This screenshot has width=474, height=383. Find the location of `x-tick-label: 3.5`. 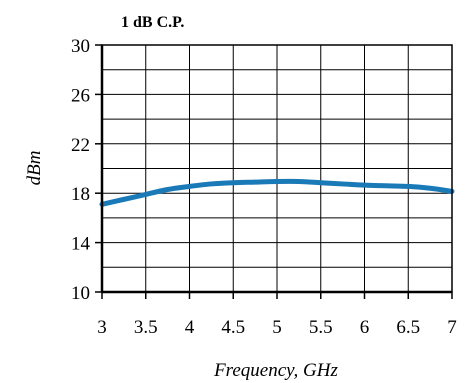

x-tick-label: 3.5 is located at coordinates (146, 327).